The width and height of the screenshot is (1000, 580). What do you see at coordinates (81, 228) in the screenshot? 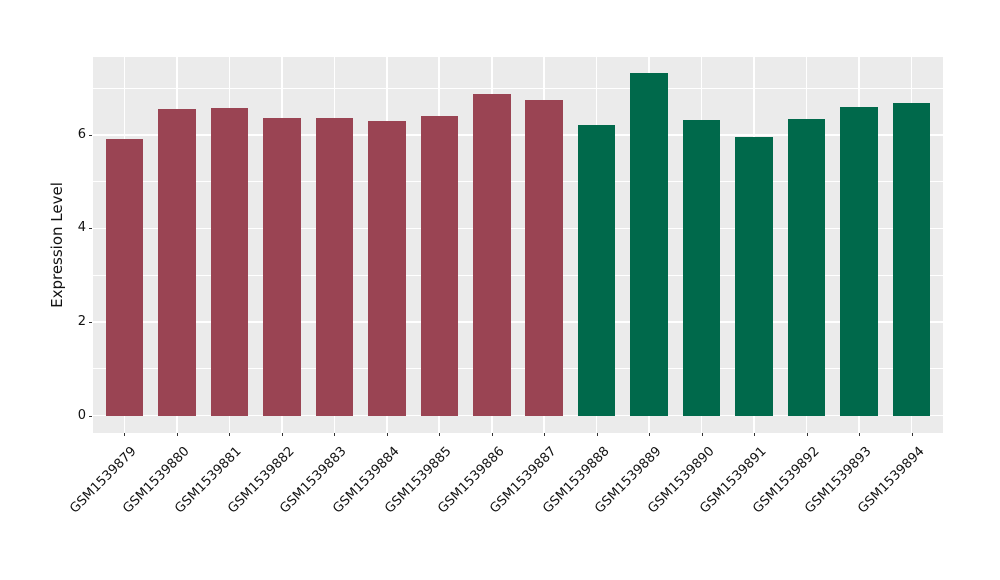
I see `y-tick-label: 4` at bounding box center [81, 228].